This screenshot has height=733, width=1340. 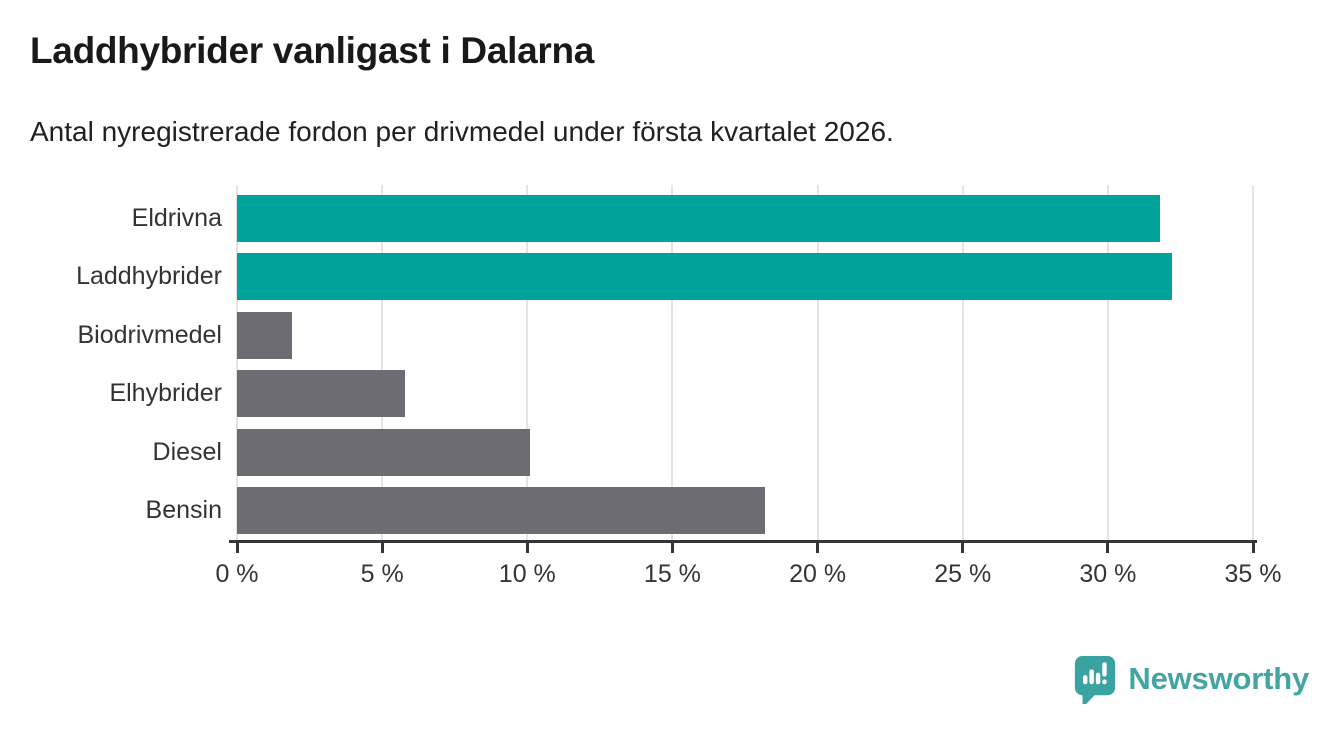 What do you see at coordinates (1218, 678) in the screenshot?
I see `newsworthy-logo-text: Newsworthy` at bounding box center [1218, 678].